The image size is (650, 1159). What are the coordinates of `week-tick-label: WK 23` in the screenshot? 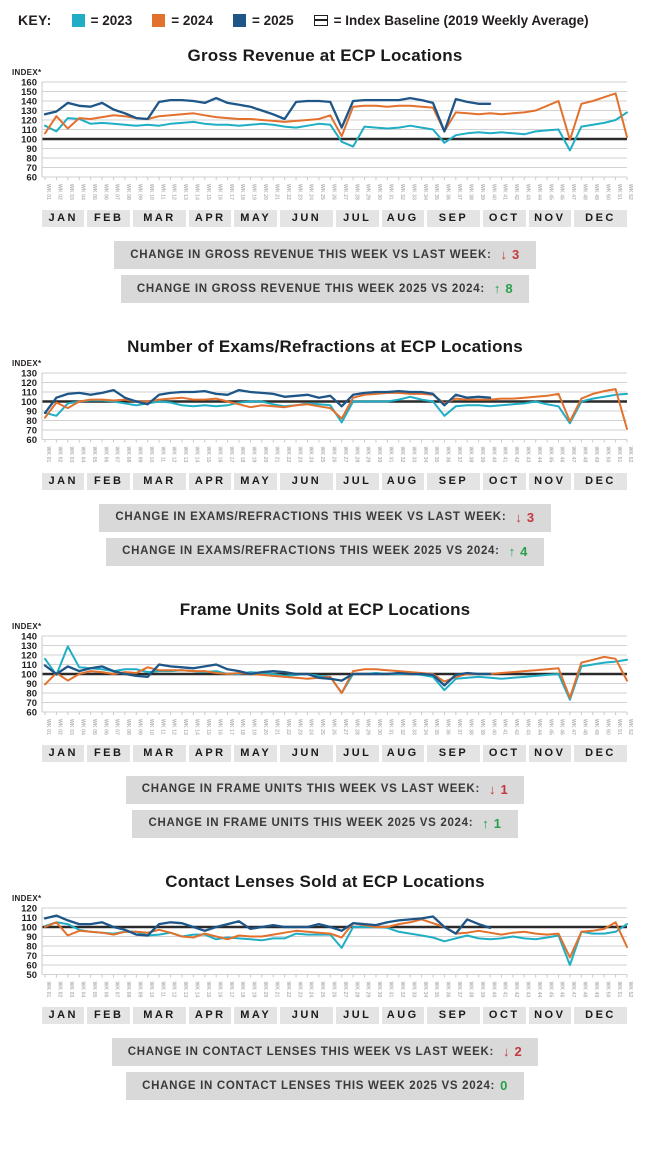 It's located at (299, 455).